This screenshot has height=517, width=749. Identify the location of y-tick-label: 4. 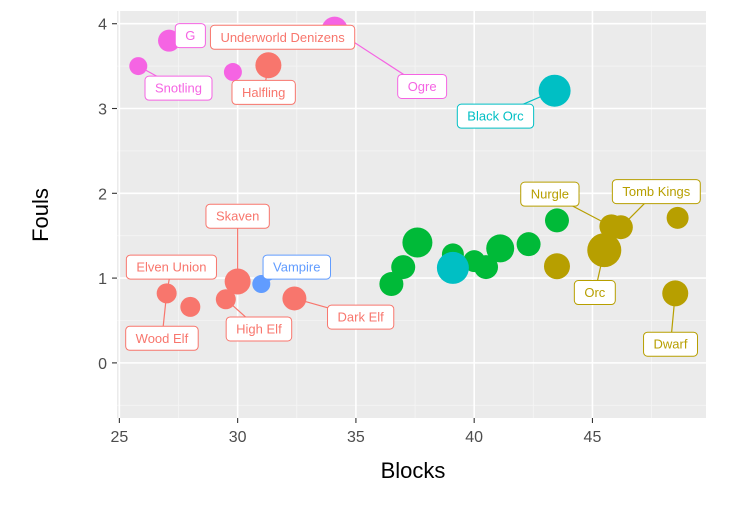
(102, 25).